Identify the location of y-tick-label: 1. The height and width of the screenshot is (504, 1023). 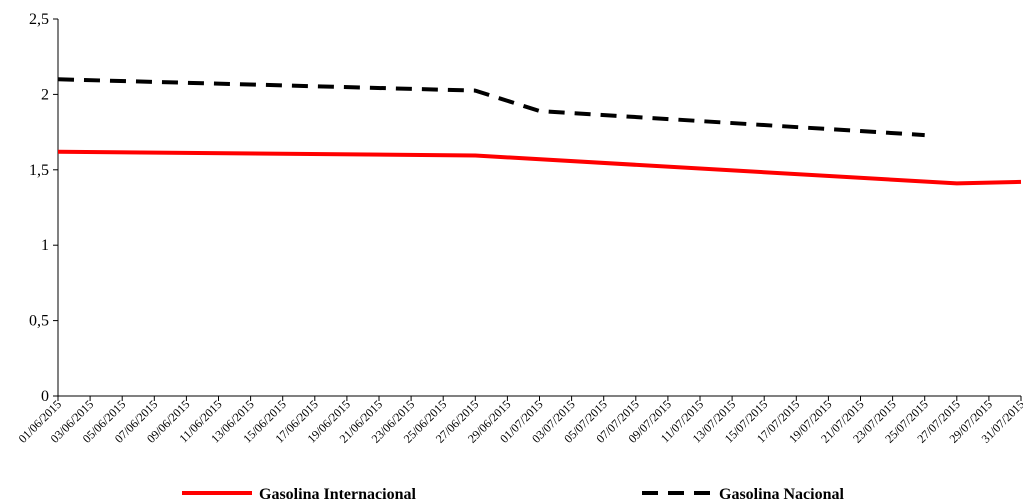
(45, 245).